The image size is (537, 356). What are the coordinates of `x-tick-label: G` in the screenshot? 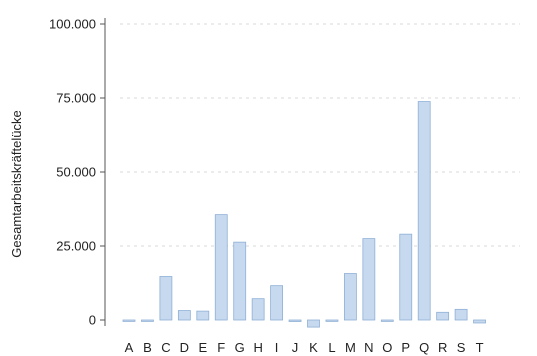 It's located at (240, 347).